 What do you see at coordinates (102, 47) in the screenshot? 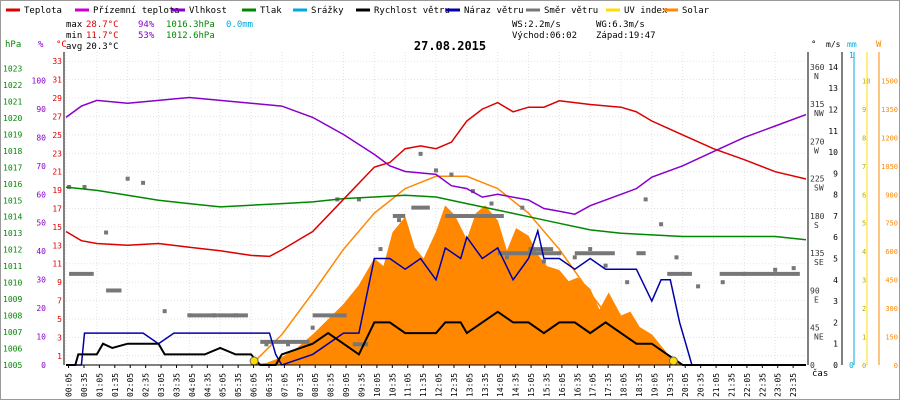
I see `stats-avg-temp: 20.3°C` at bounding box center [102, 47].